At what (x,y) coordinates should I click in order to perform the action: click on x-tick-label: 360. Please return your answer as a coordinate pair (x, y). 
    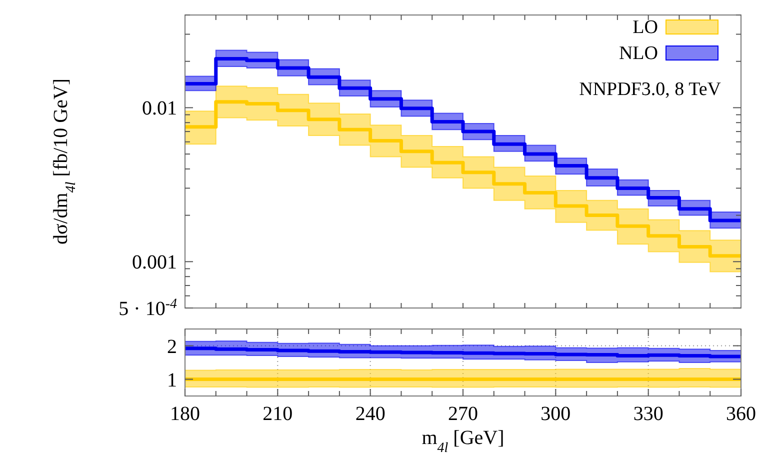
    Looking at the image, I should click on (741, 414).